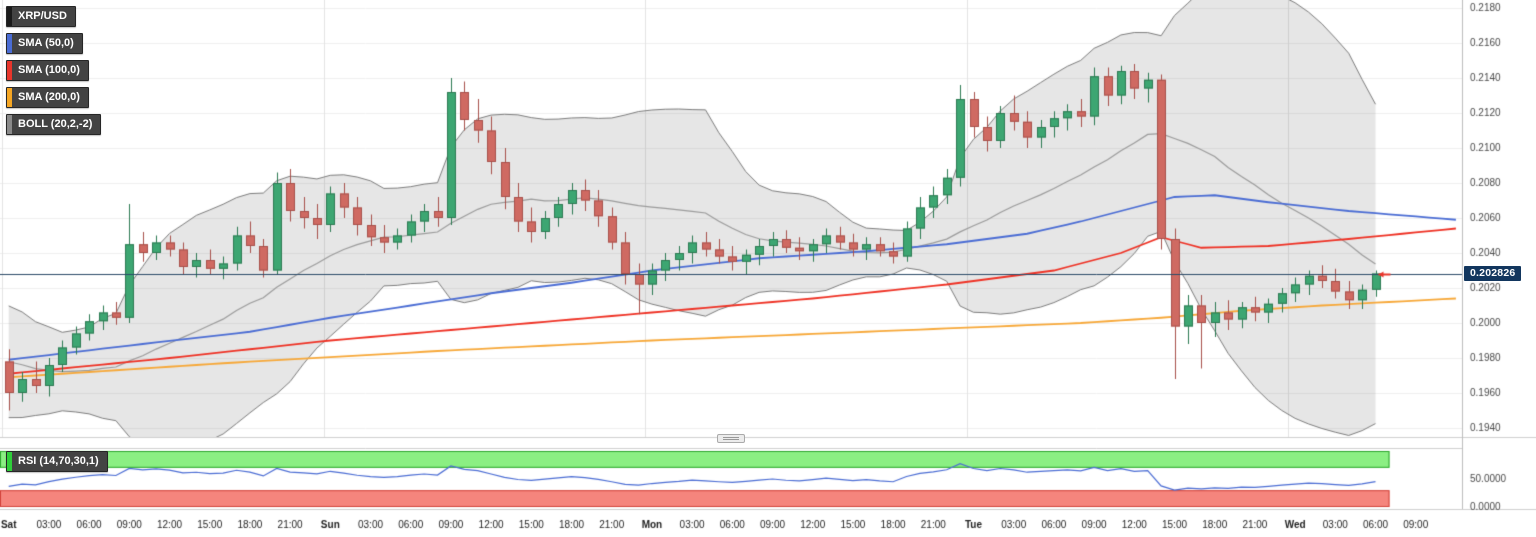 Image resolution: width=1536 pixels, height=537 pixels. I want to click on sma100-label: SMA (100,0), so click(49, 70).